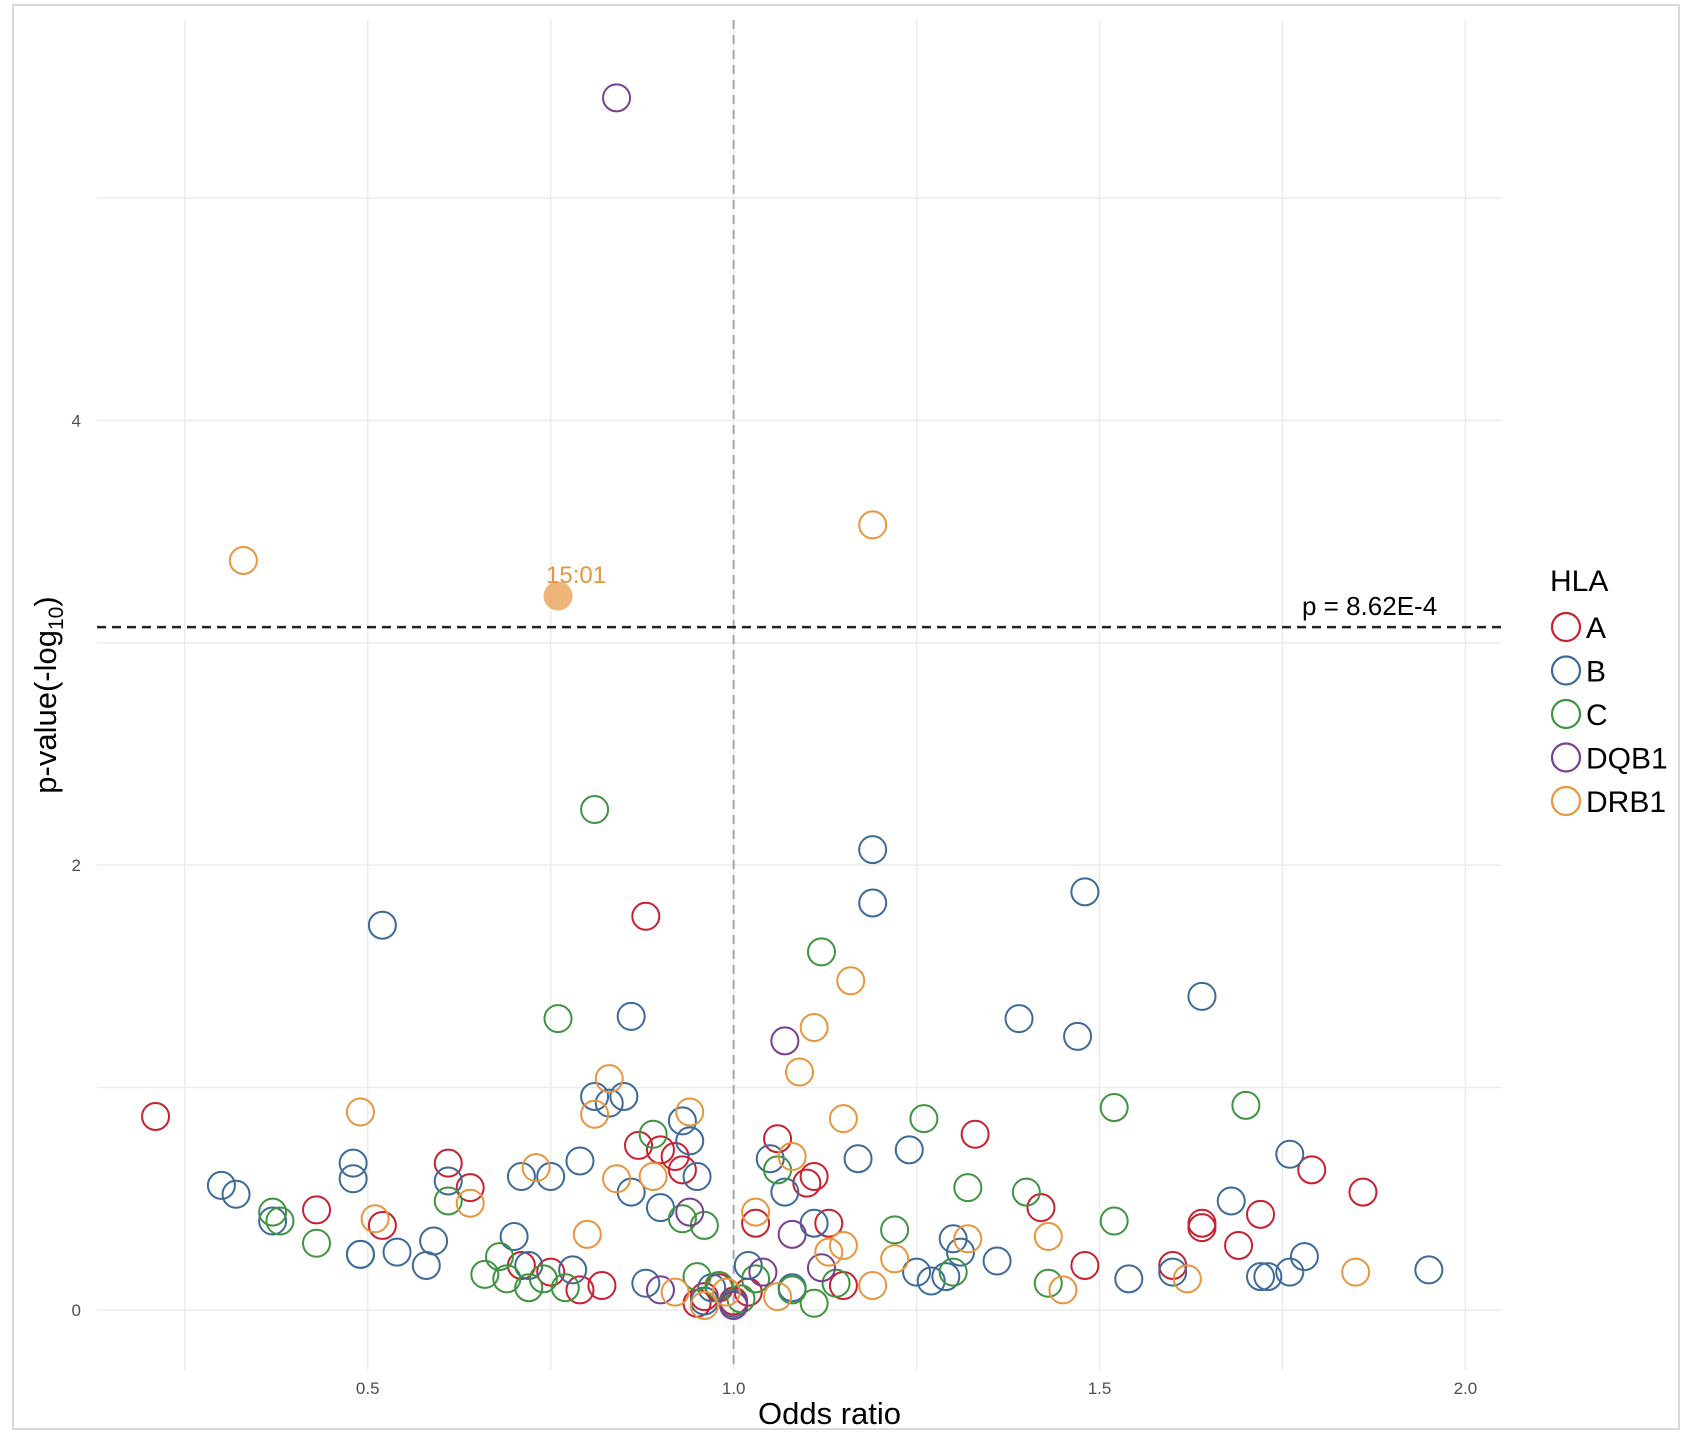 The height and width of the screenshot is (1435, 1685). Describe the element at coordinates (45, 601) in the screenshot. I see `y-axis-title-tail: )` at that location.